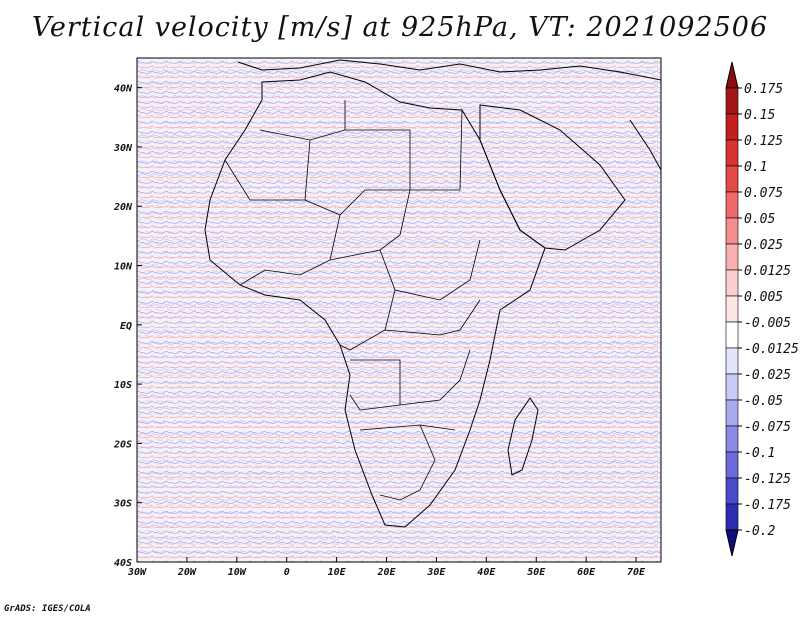 The width and height of the screenshot is (800, 618). I want to click on arabia-outline, so click(552, 177).